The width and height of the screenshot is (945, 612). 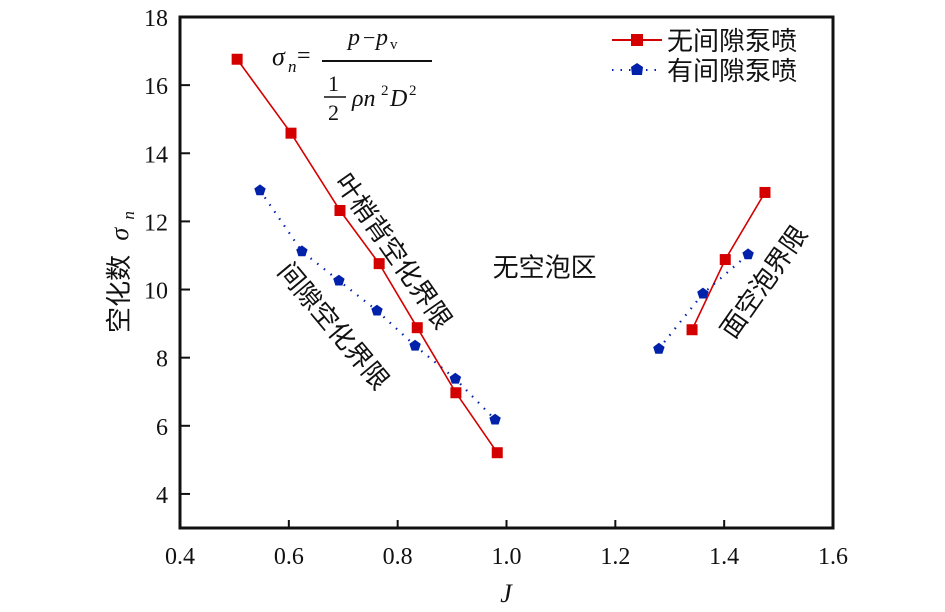 I want to click on formula-pv-sub: v, so click(x=394, y=45).